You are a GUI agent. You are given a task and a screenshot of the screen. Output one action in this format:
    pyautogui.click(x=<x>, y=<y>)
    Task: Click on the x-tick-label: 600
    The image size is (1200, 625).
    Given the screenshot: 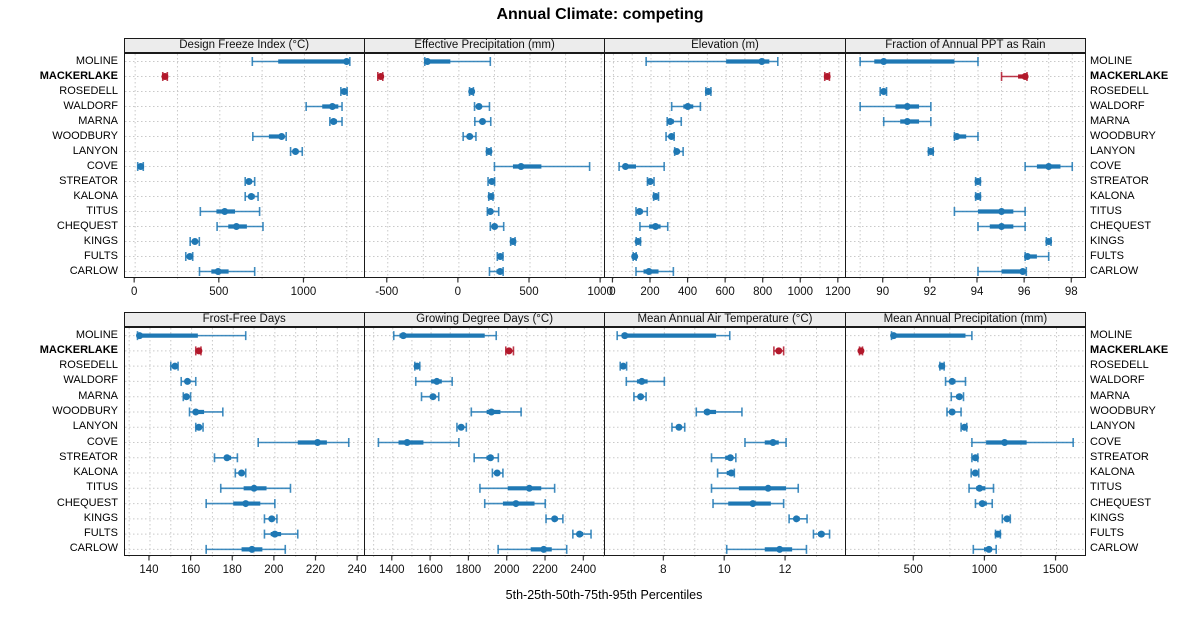 What is the action you would take?
    pyautogui.click(x=725, y=292)
    